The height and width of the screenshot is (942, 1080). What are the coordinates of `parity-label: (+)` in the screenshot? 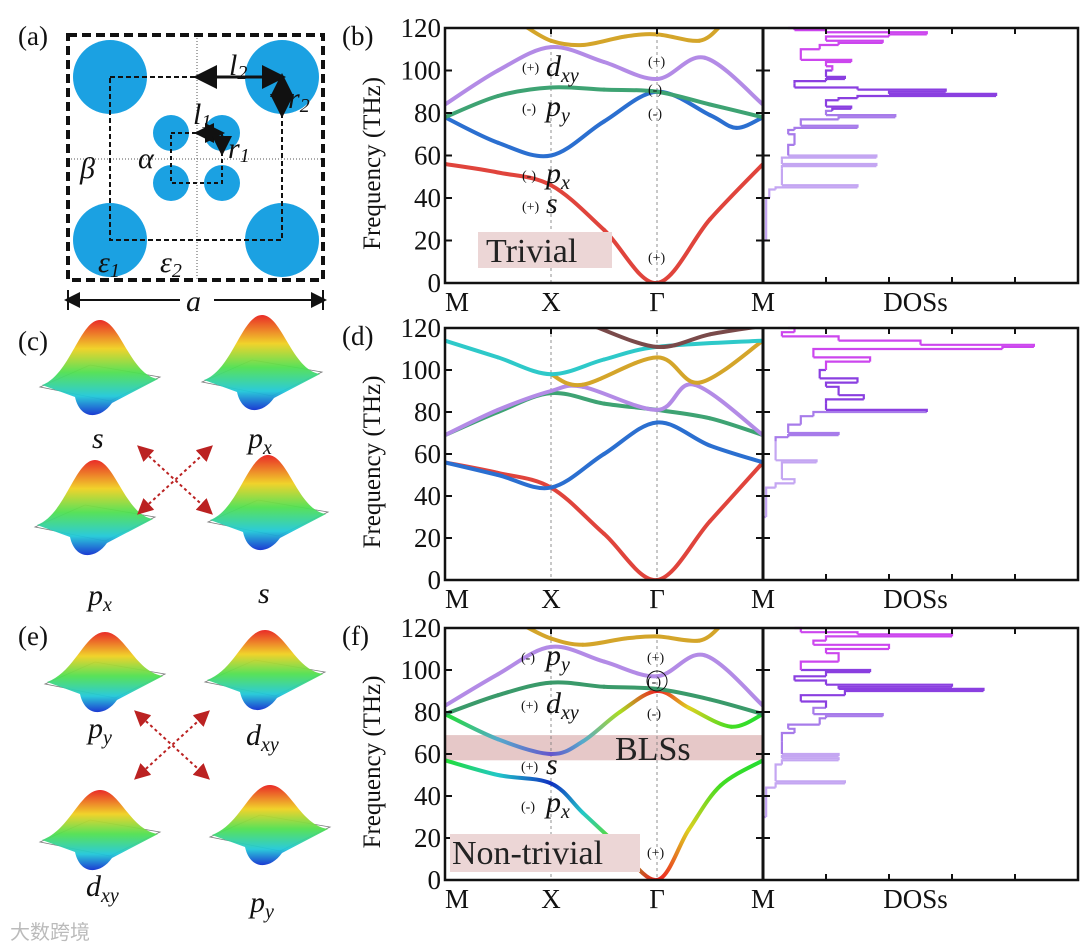 It's located at (656, 853).